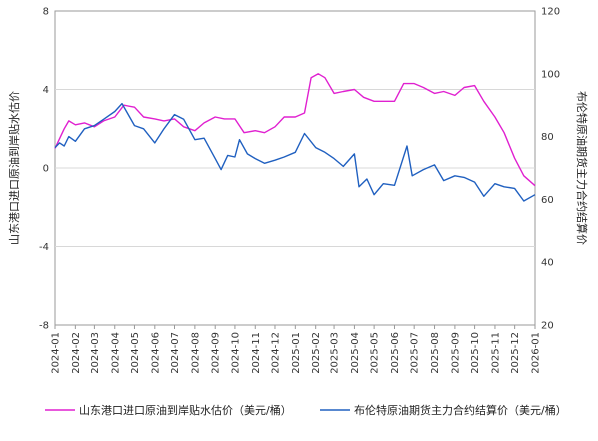 The image size is (598, 441). I want to click on x-tick-label: 2024-03, so click(95, 353).